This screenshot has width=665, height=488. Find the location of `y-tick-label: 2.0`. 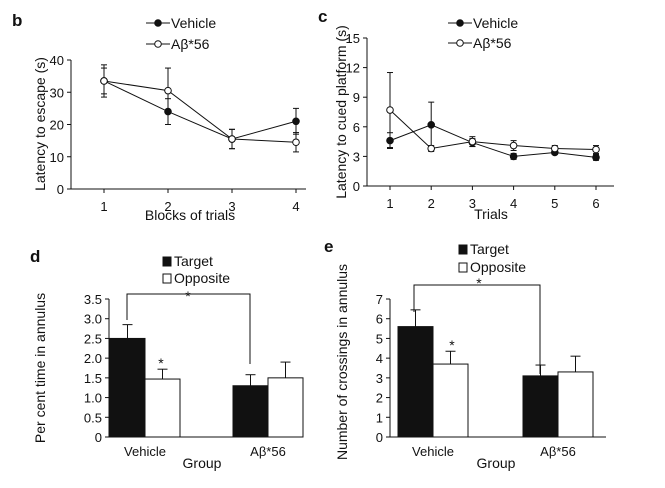

y-tick-label: 2.0 is located at coordinates (93, 358).